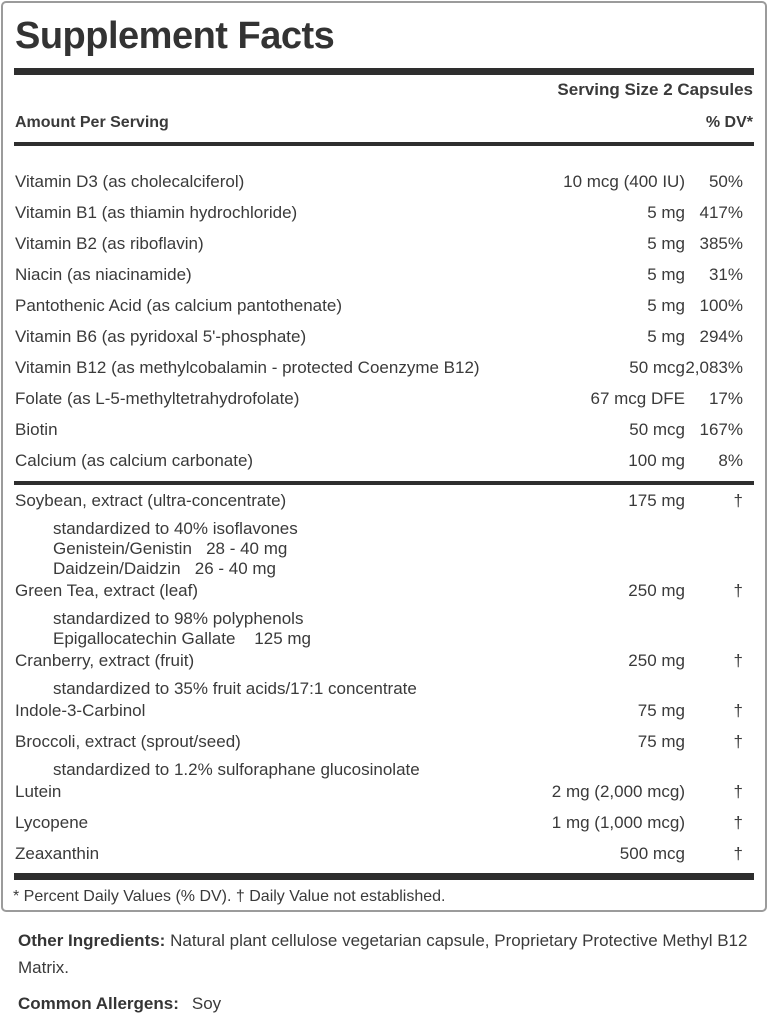 The width and height of the screenshot is (768, 1025). Describe the element at coordinates (157, 398) in the screenshot. I see `ingredient-name: Folate (as L-5-methyltetrahydrofolate)` at that location.